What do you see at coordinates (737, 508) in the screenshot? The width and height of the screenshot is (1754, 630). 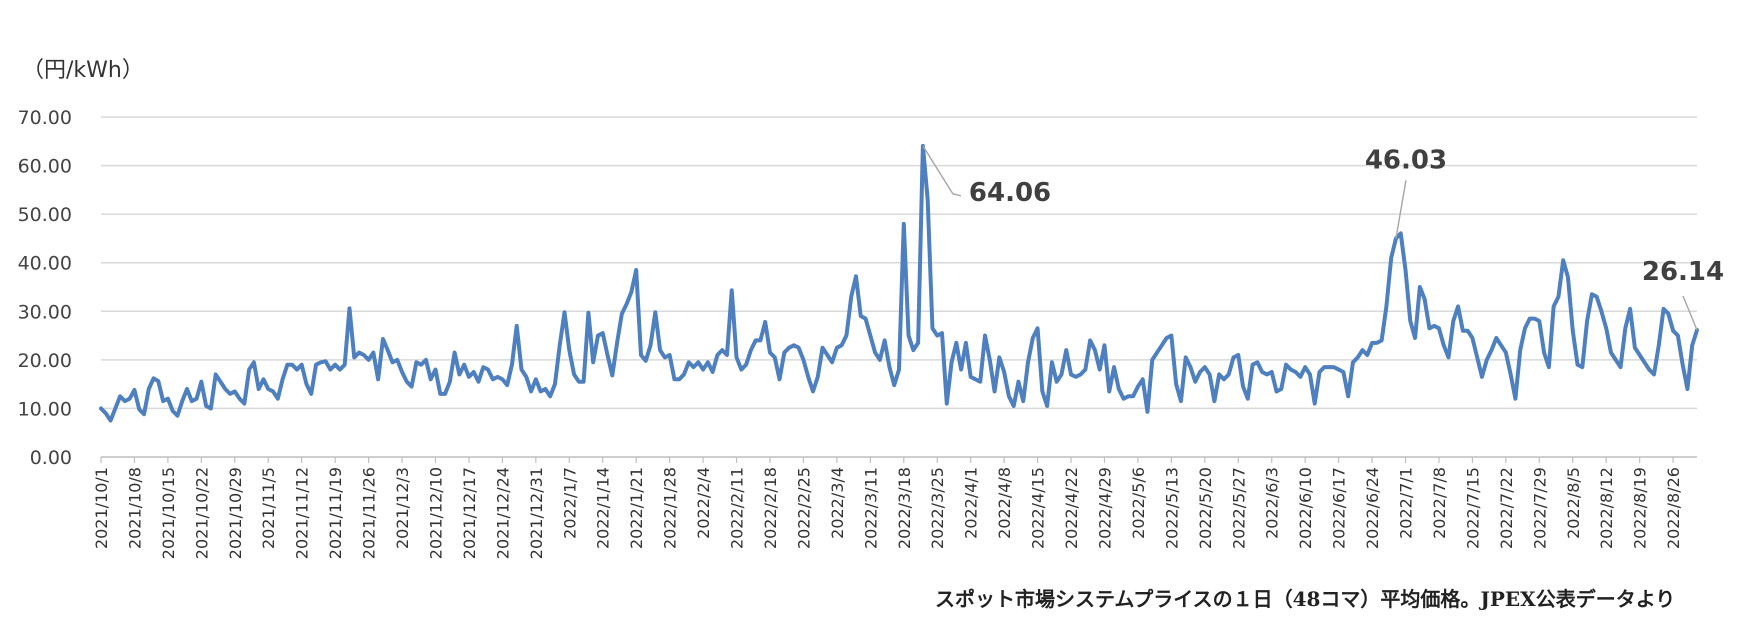 I see `x-tick-label: 2022/2/11` at bounding box center [737, 508].